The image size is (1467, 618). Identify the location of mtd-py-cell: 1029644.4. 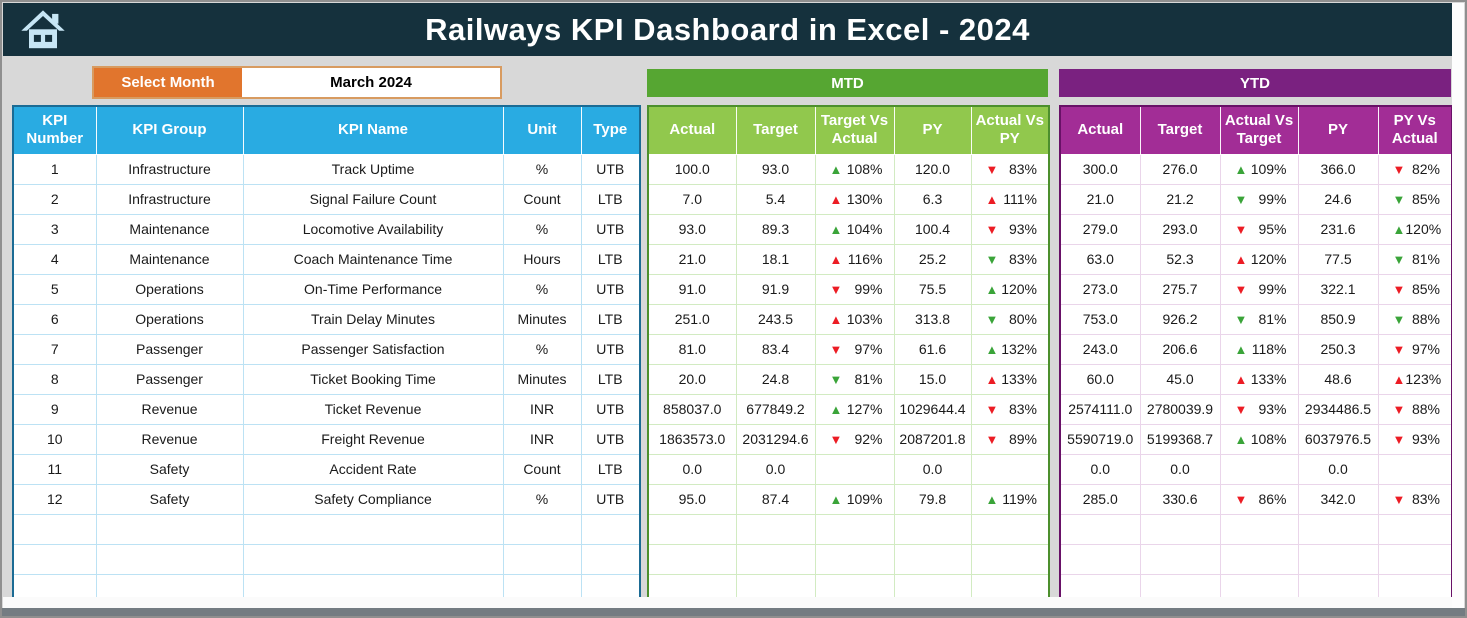
(932, 409).